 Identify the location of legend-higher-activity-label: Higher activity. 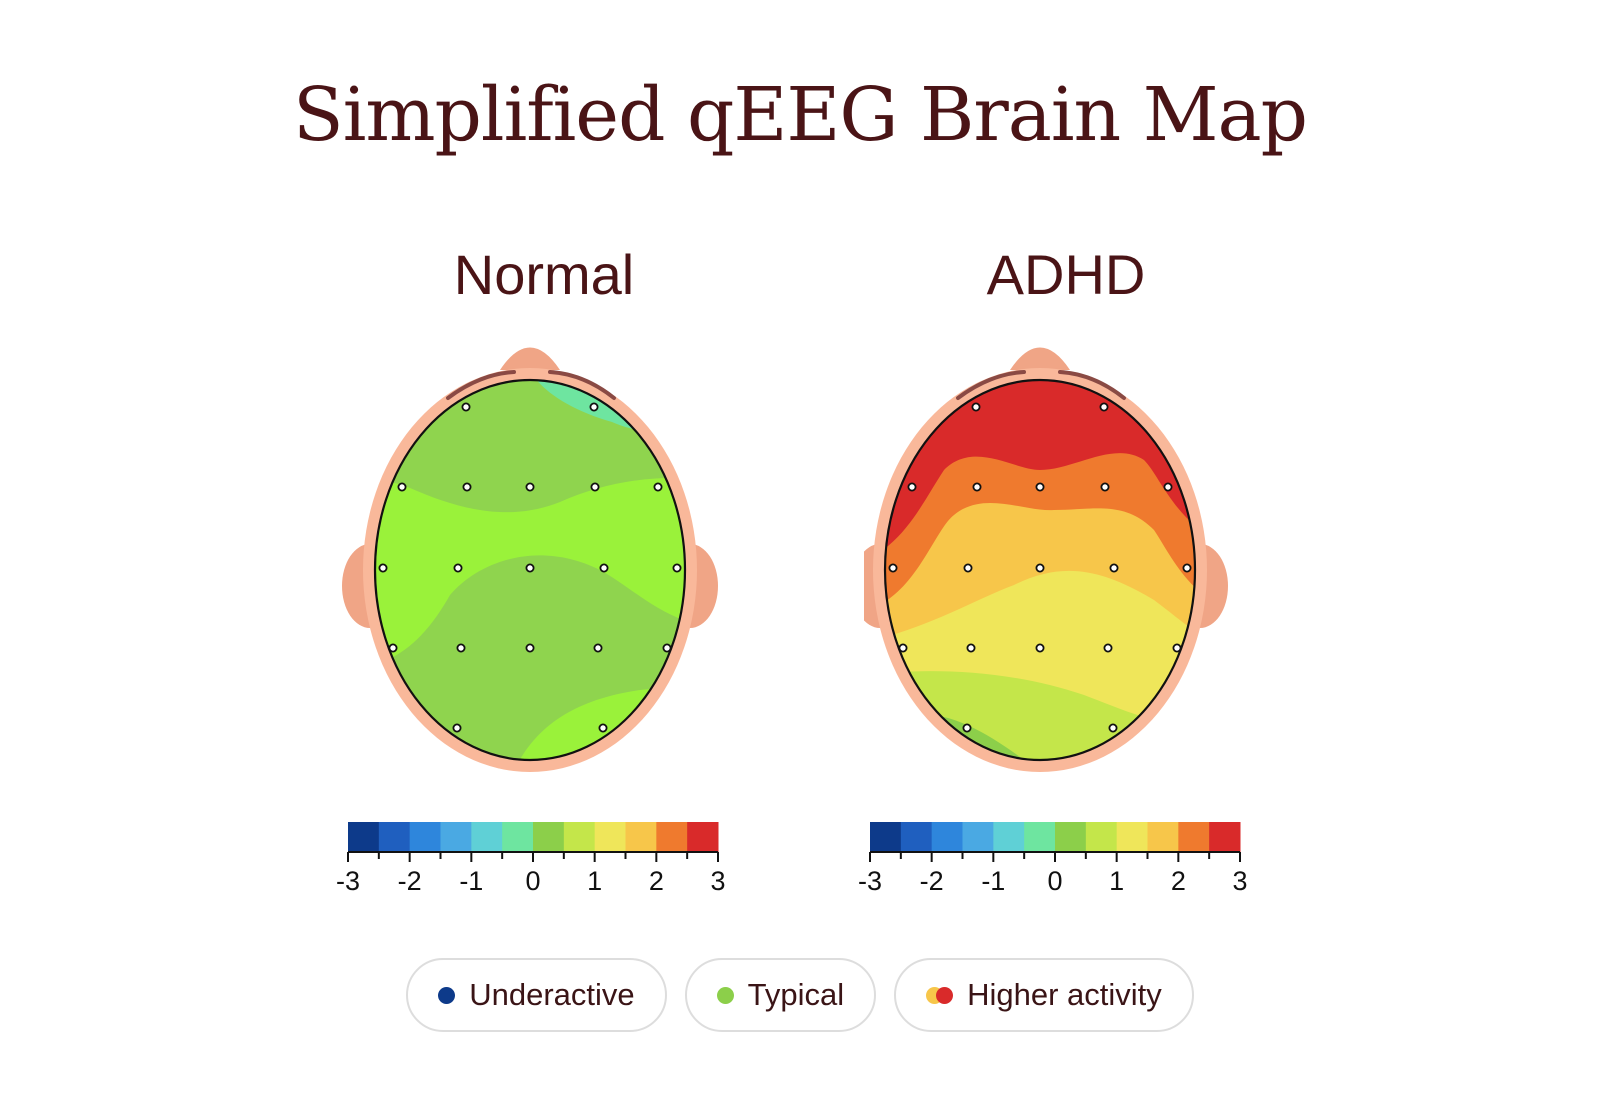
(1064, 994).